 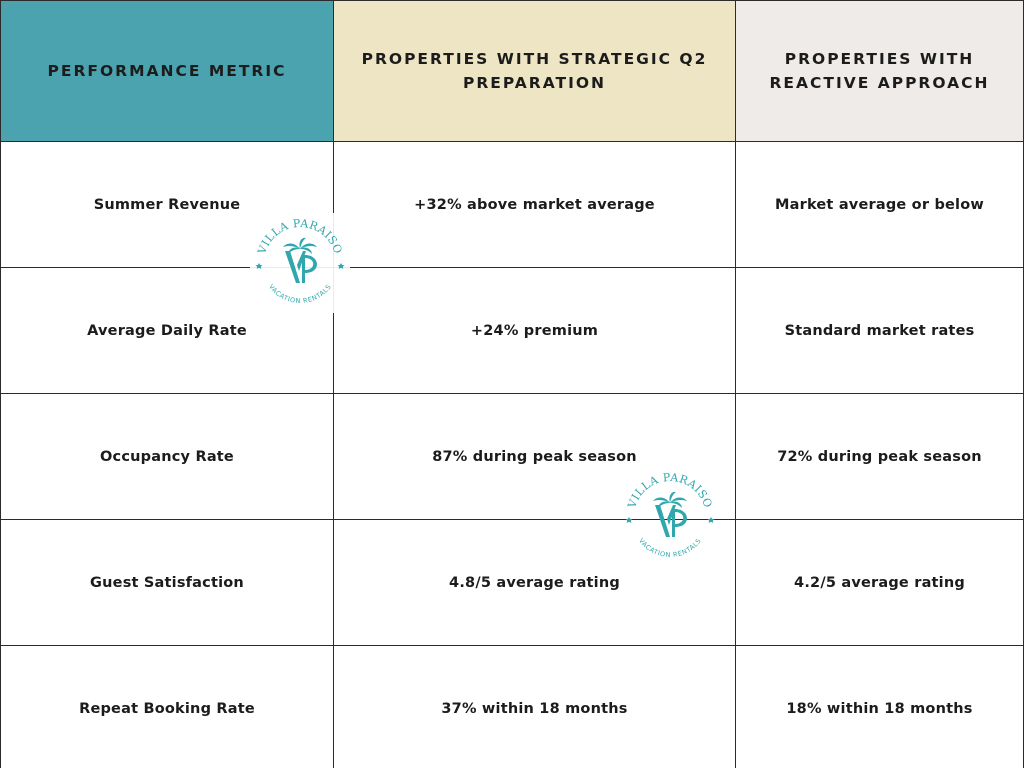 What do you see at coordinates (300, 263) in the screenshot?
I see `logo-backdrop` at bounding box center [300, 263].